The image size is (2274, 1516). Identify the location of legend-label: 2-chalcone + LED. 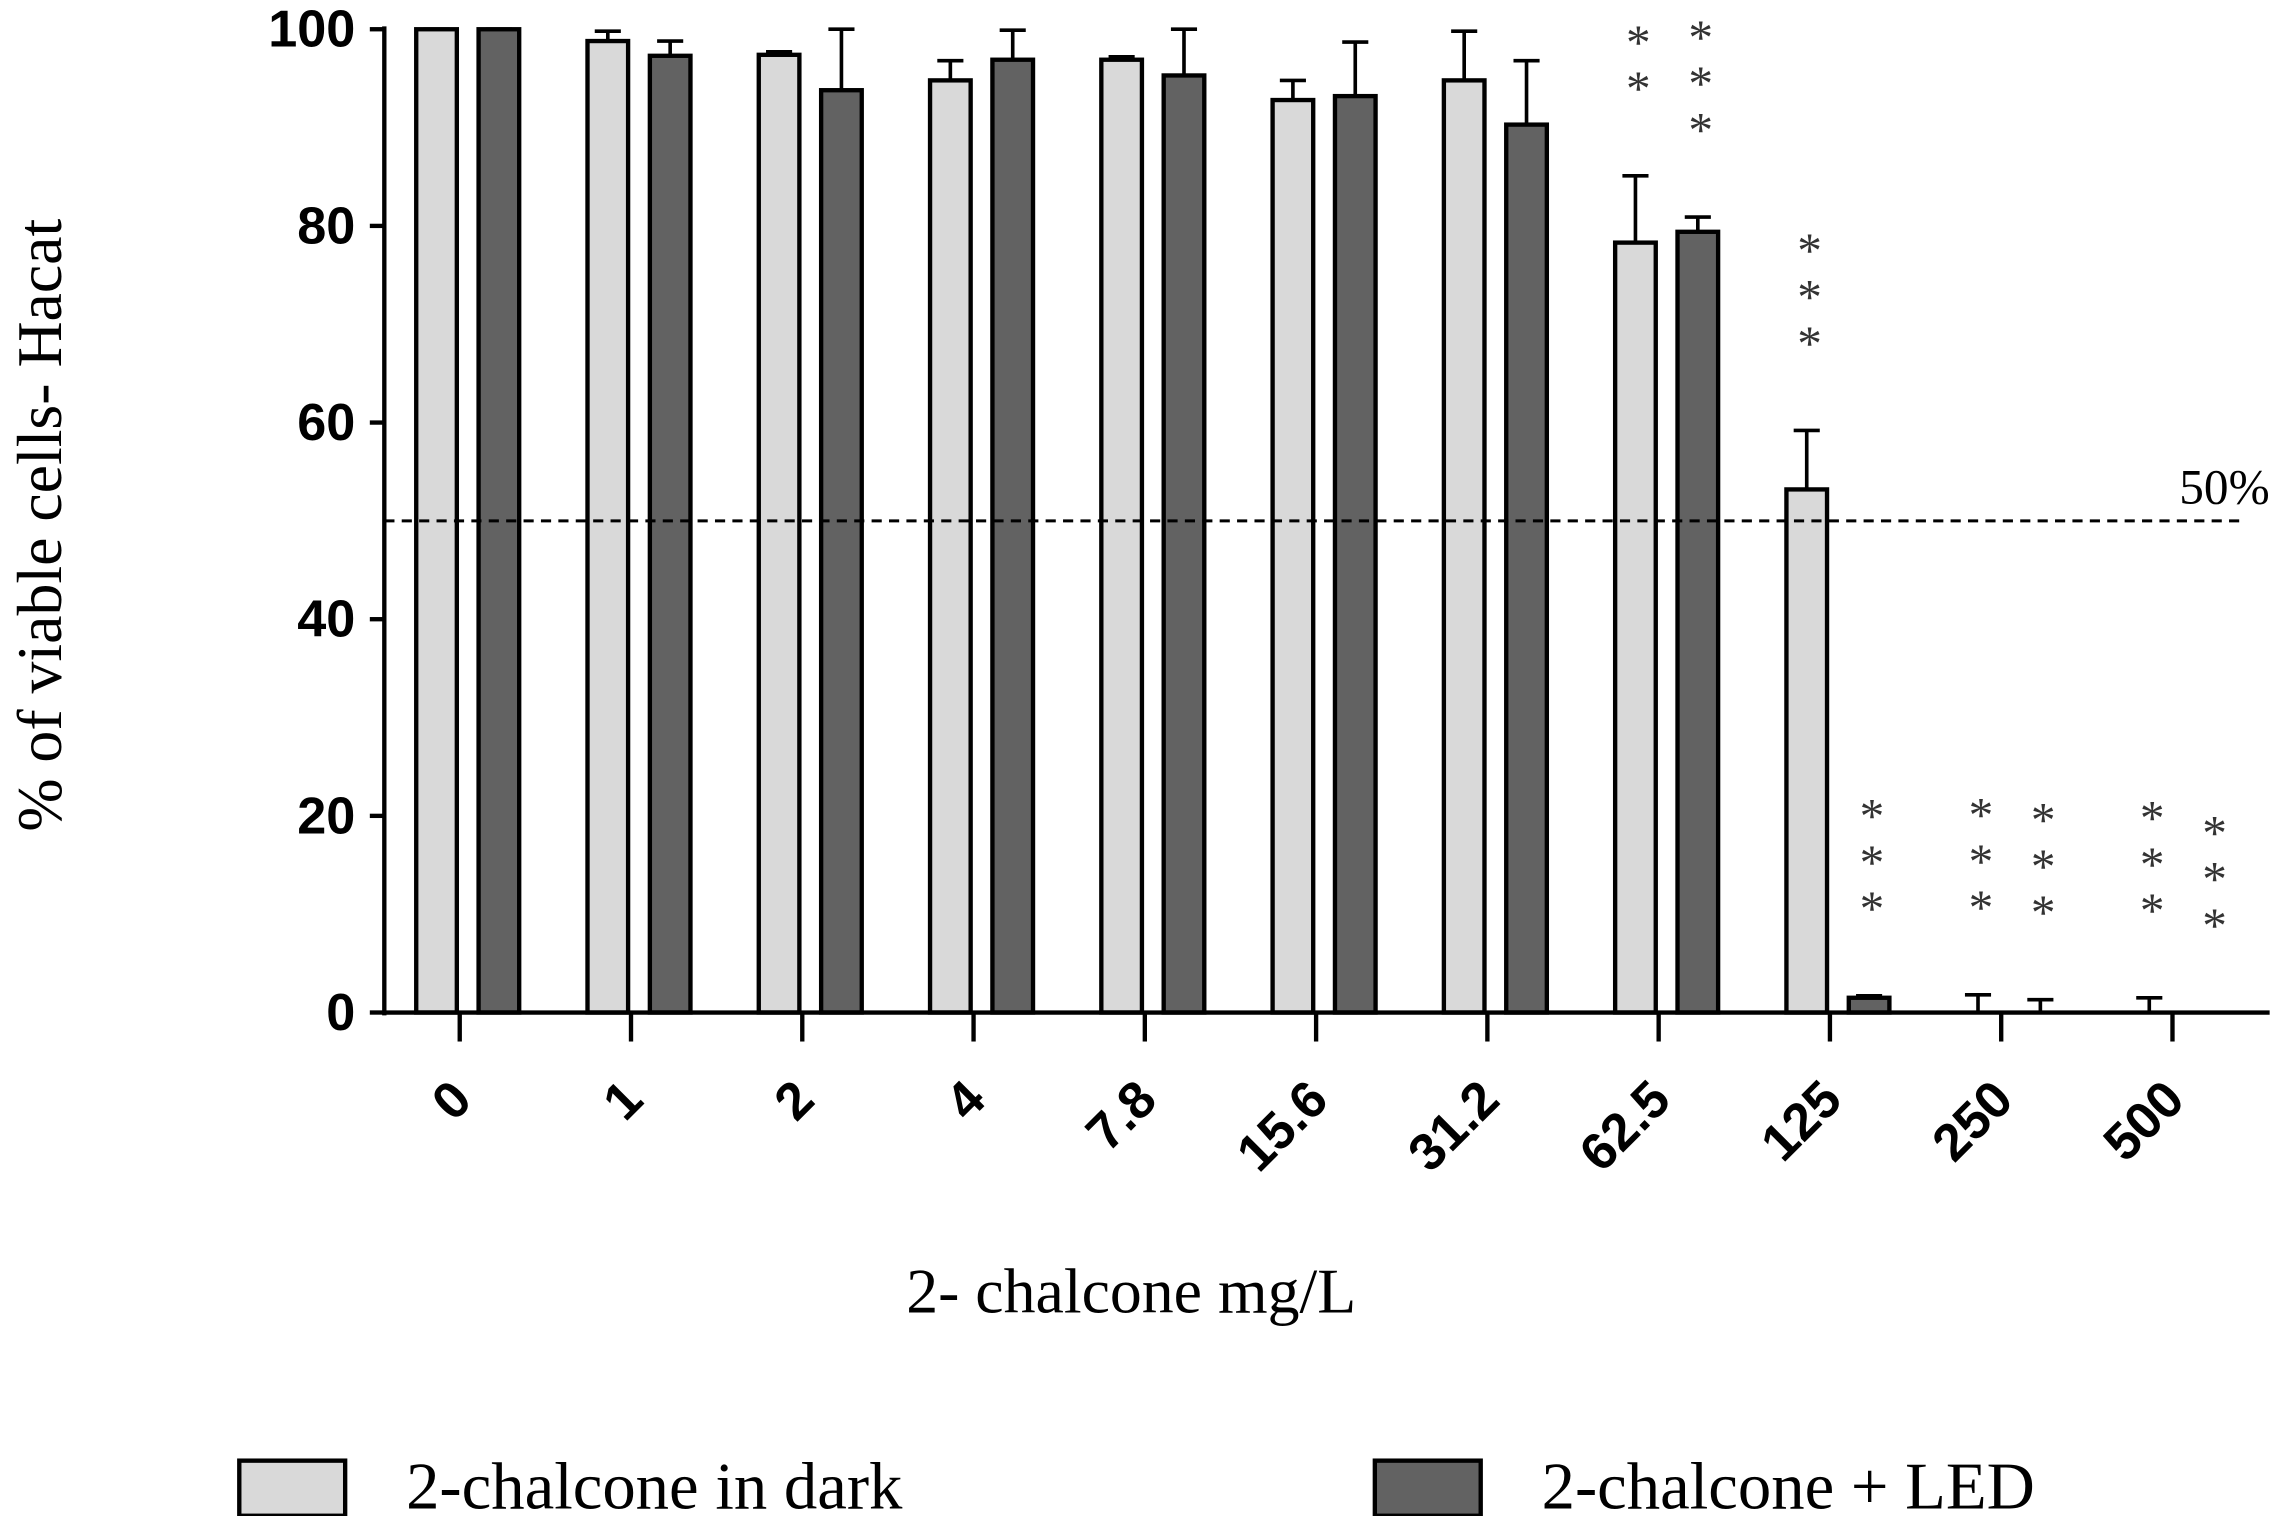
(1788, 1483).